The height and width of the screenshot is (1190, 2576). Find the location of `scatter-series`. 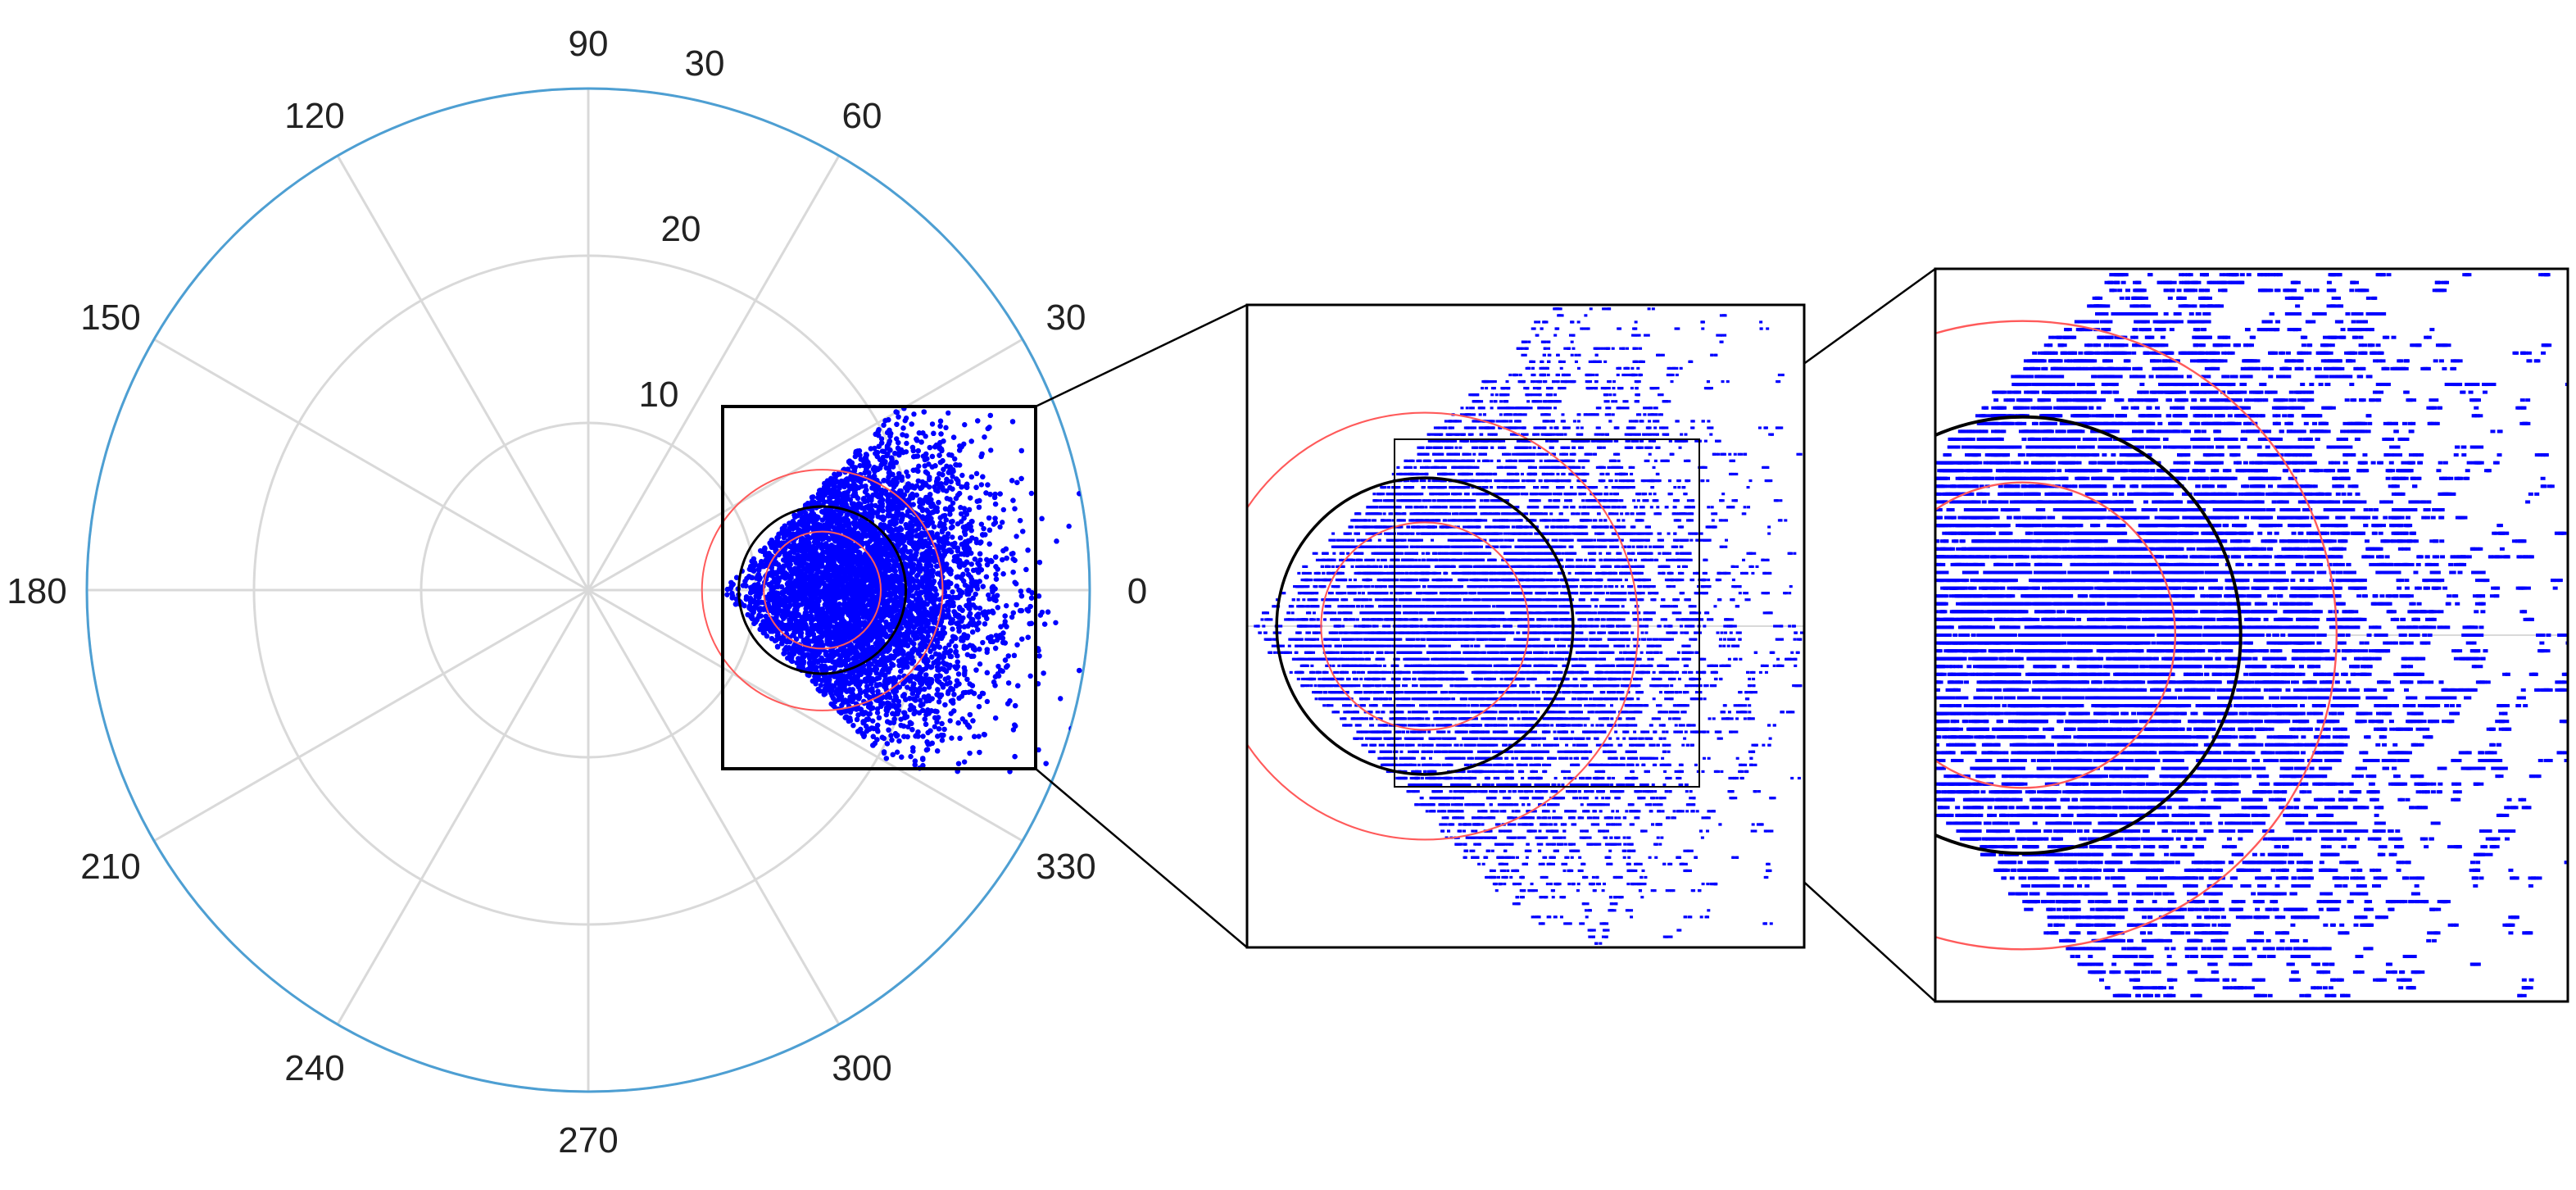

scatter-series is located at coordinates (903, 590).